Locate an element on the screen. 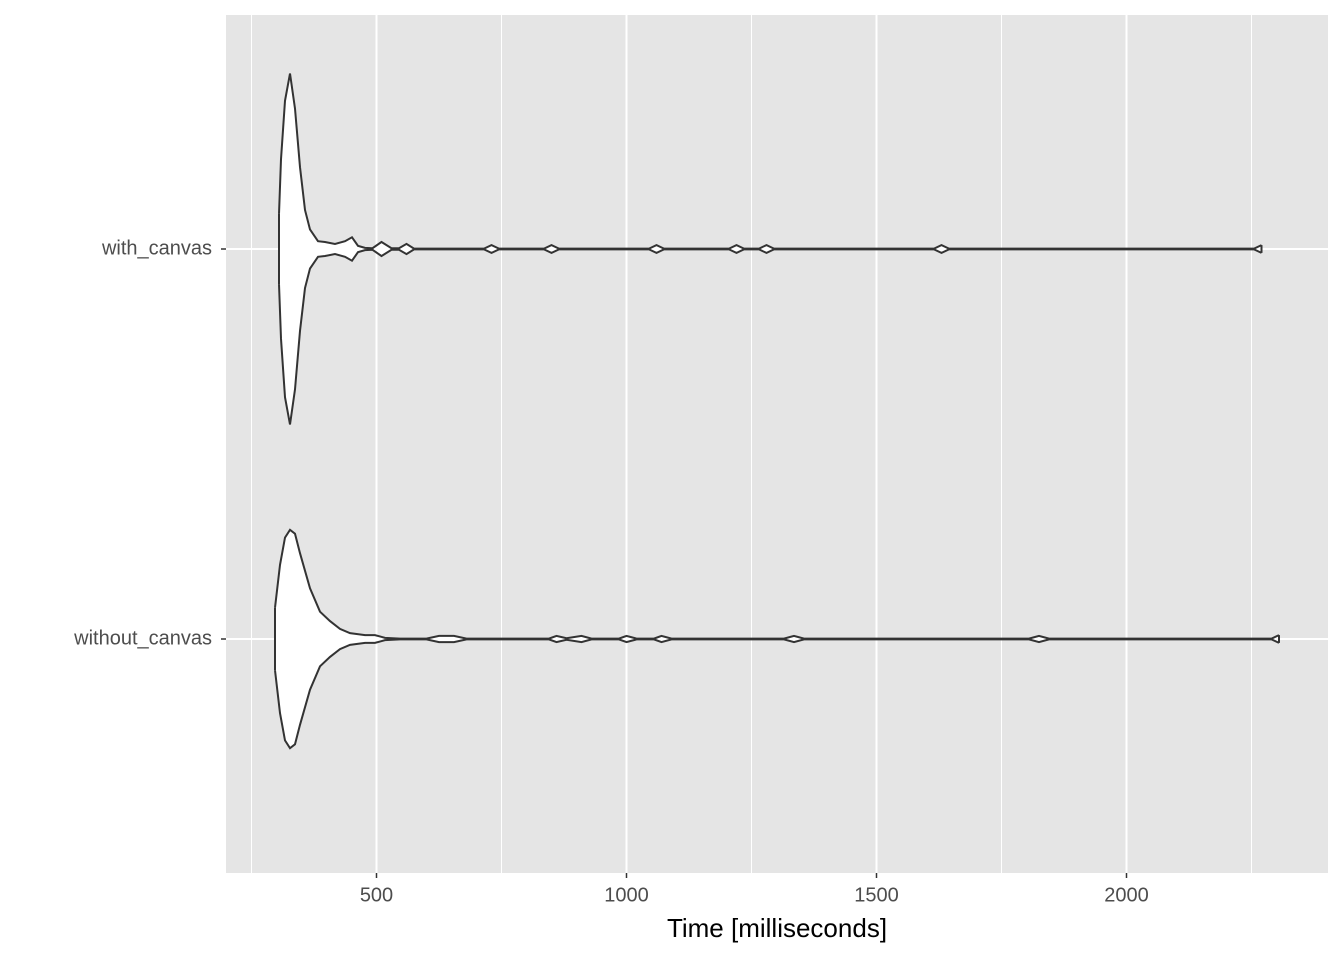 The image size is (1344, 960). x-tick-label: 2000 is located at coordinates (1126, 895).